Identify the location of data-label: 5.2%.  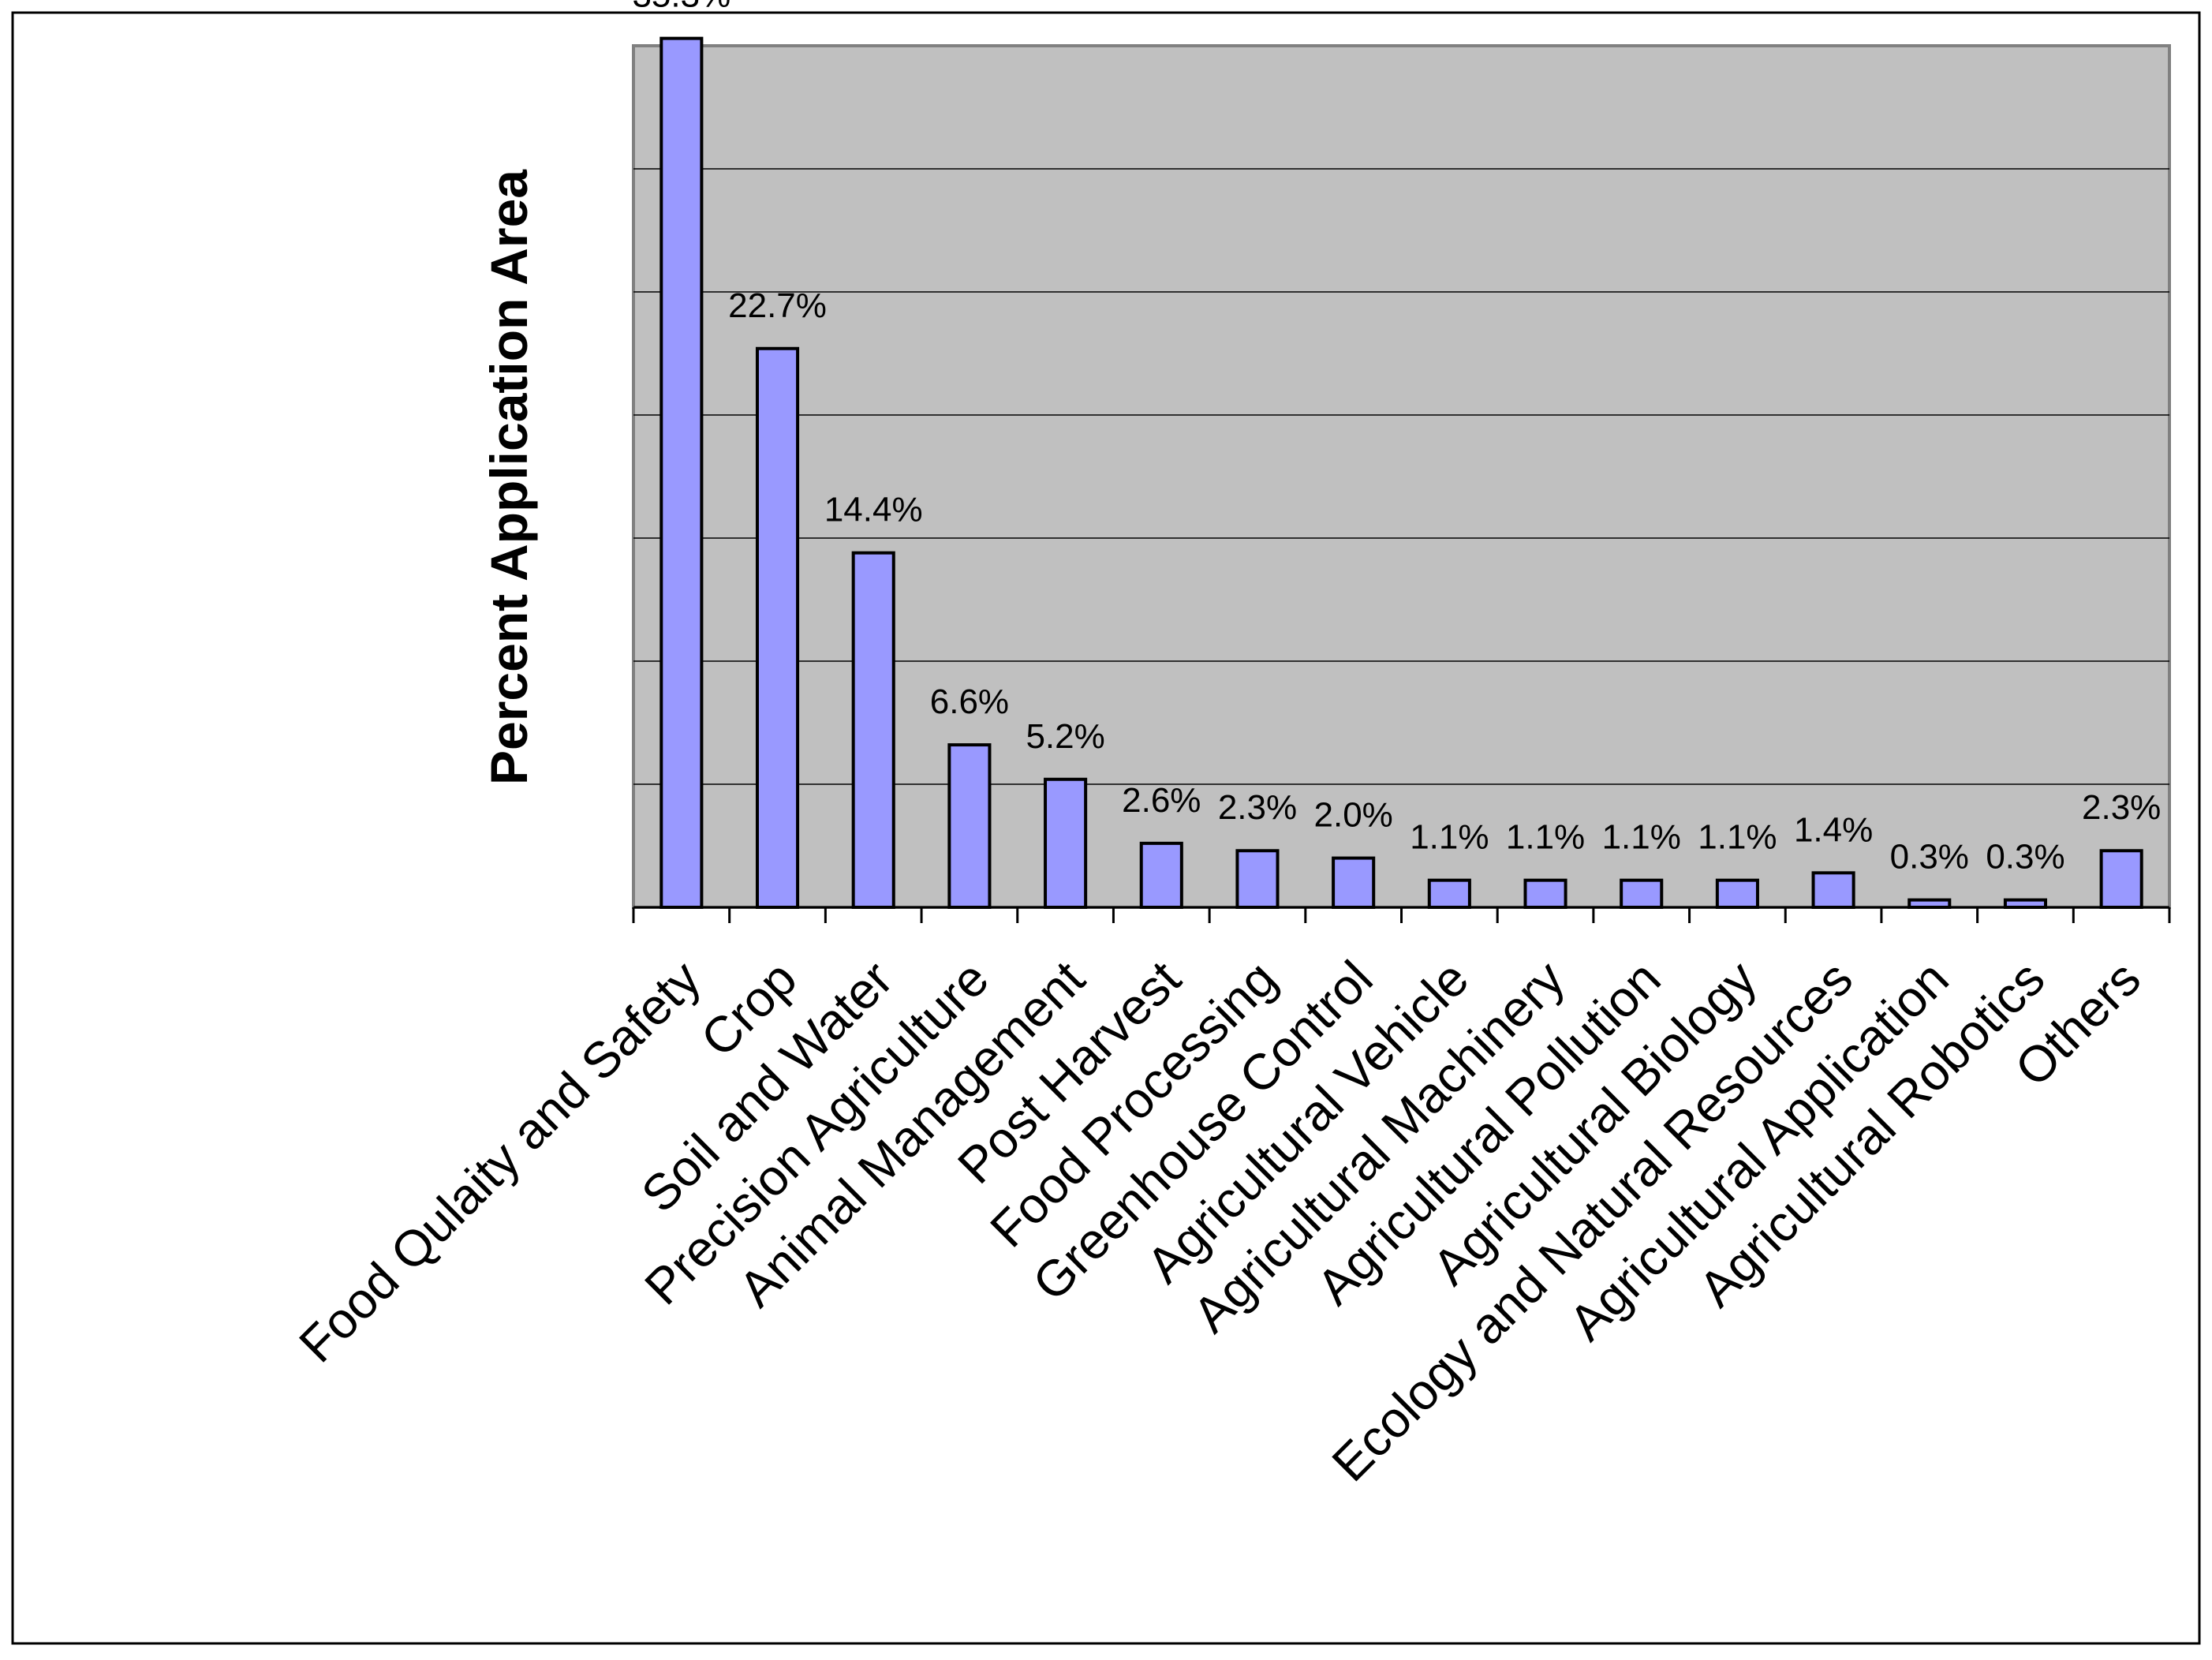
(1065, 736).